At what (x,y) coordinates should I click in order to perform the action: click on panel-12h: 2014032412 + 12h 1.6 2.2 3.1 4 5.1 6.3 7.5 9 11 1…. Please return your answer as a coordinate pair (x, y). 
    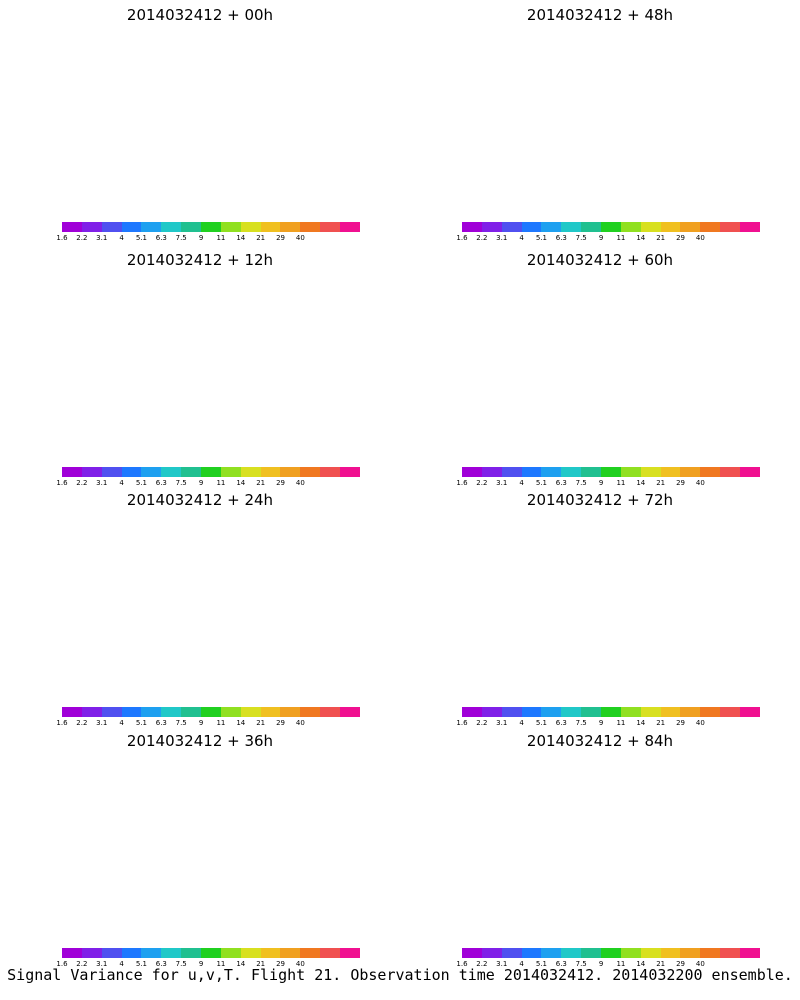
    Looking at the image, I should click on (200, 366).